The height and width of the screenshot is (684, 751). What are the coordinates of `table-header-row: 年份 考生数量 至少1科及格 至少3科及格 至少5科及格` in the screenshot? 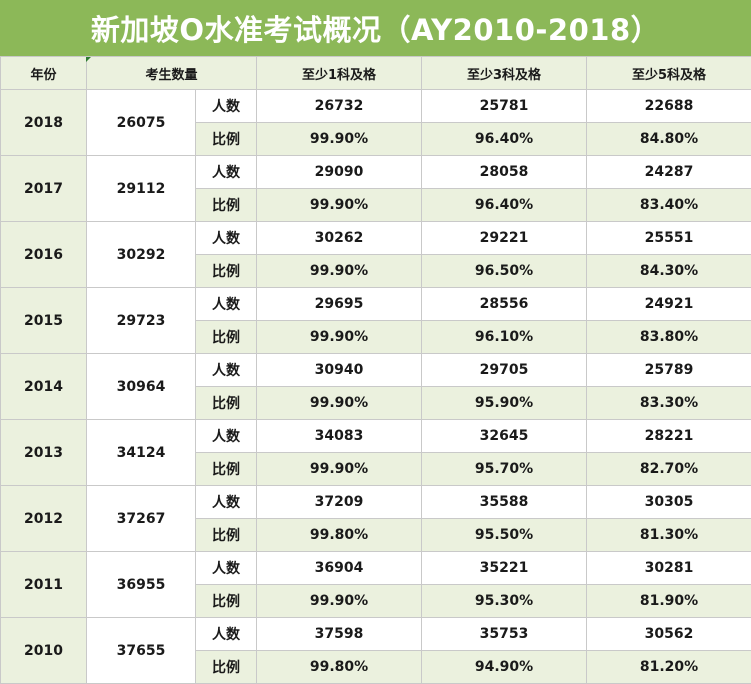 It's located at (375, 73).